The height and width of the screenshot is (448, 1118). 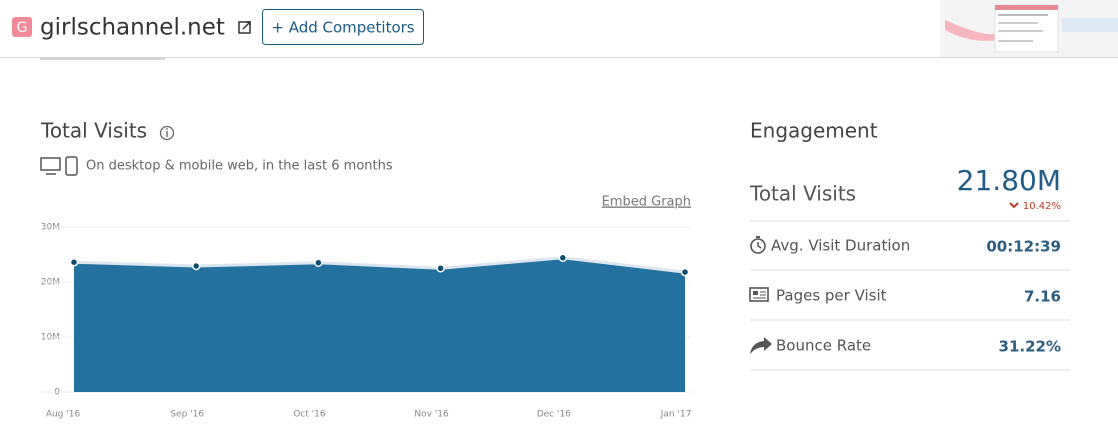 I want to click on x-tick-label: Oct '16, so click(x=309, y=415).